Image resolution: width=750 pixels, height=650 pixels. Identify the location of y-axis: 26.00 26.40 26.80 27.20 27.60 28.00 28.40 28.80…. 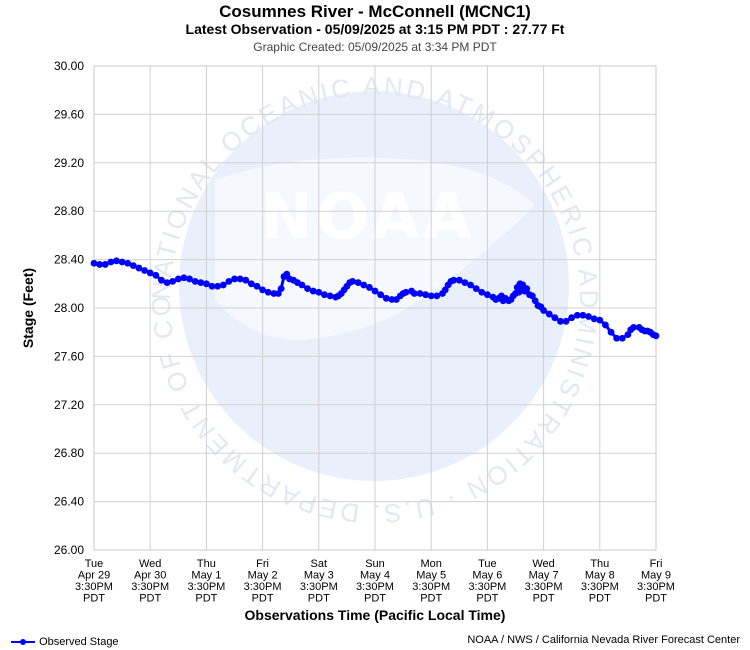
(69, 308).